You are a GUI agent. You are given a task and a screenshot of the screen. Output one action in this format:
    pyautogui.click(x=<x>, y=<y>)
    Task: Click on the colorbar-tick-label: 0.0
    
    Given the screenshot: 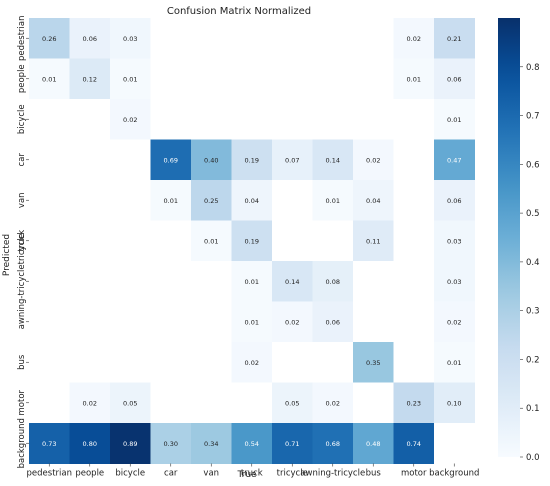 What is the action you would take?
    pyautogui.click(x=533, y=458)
    